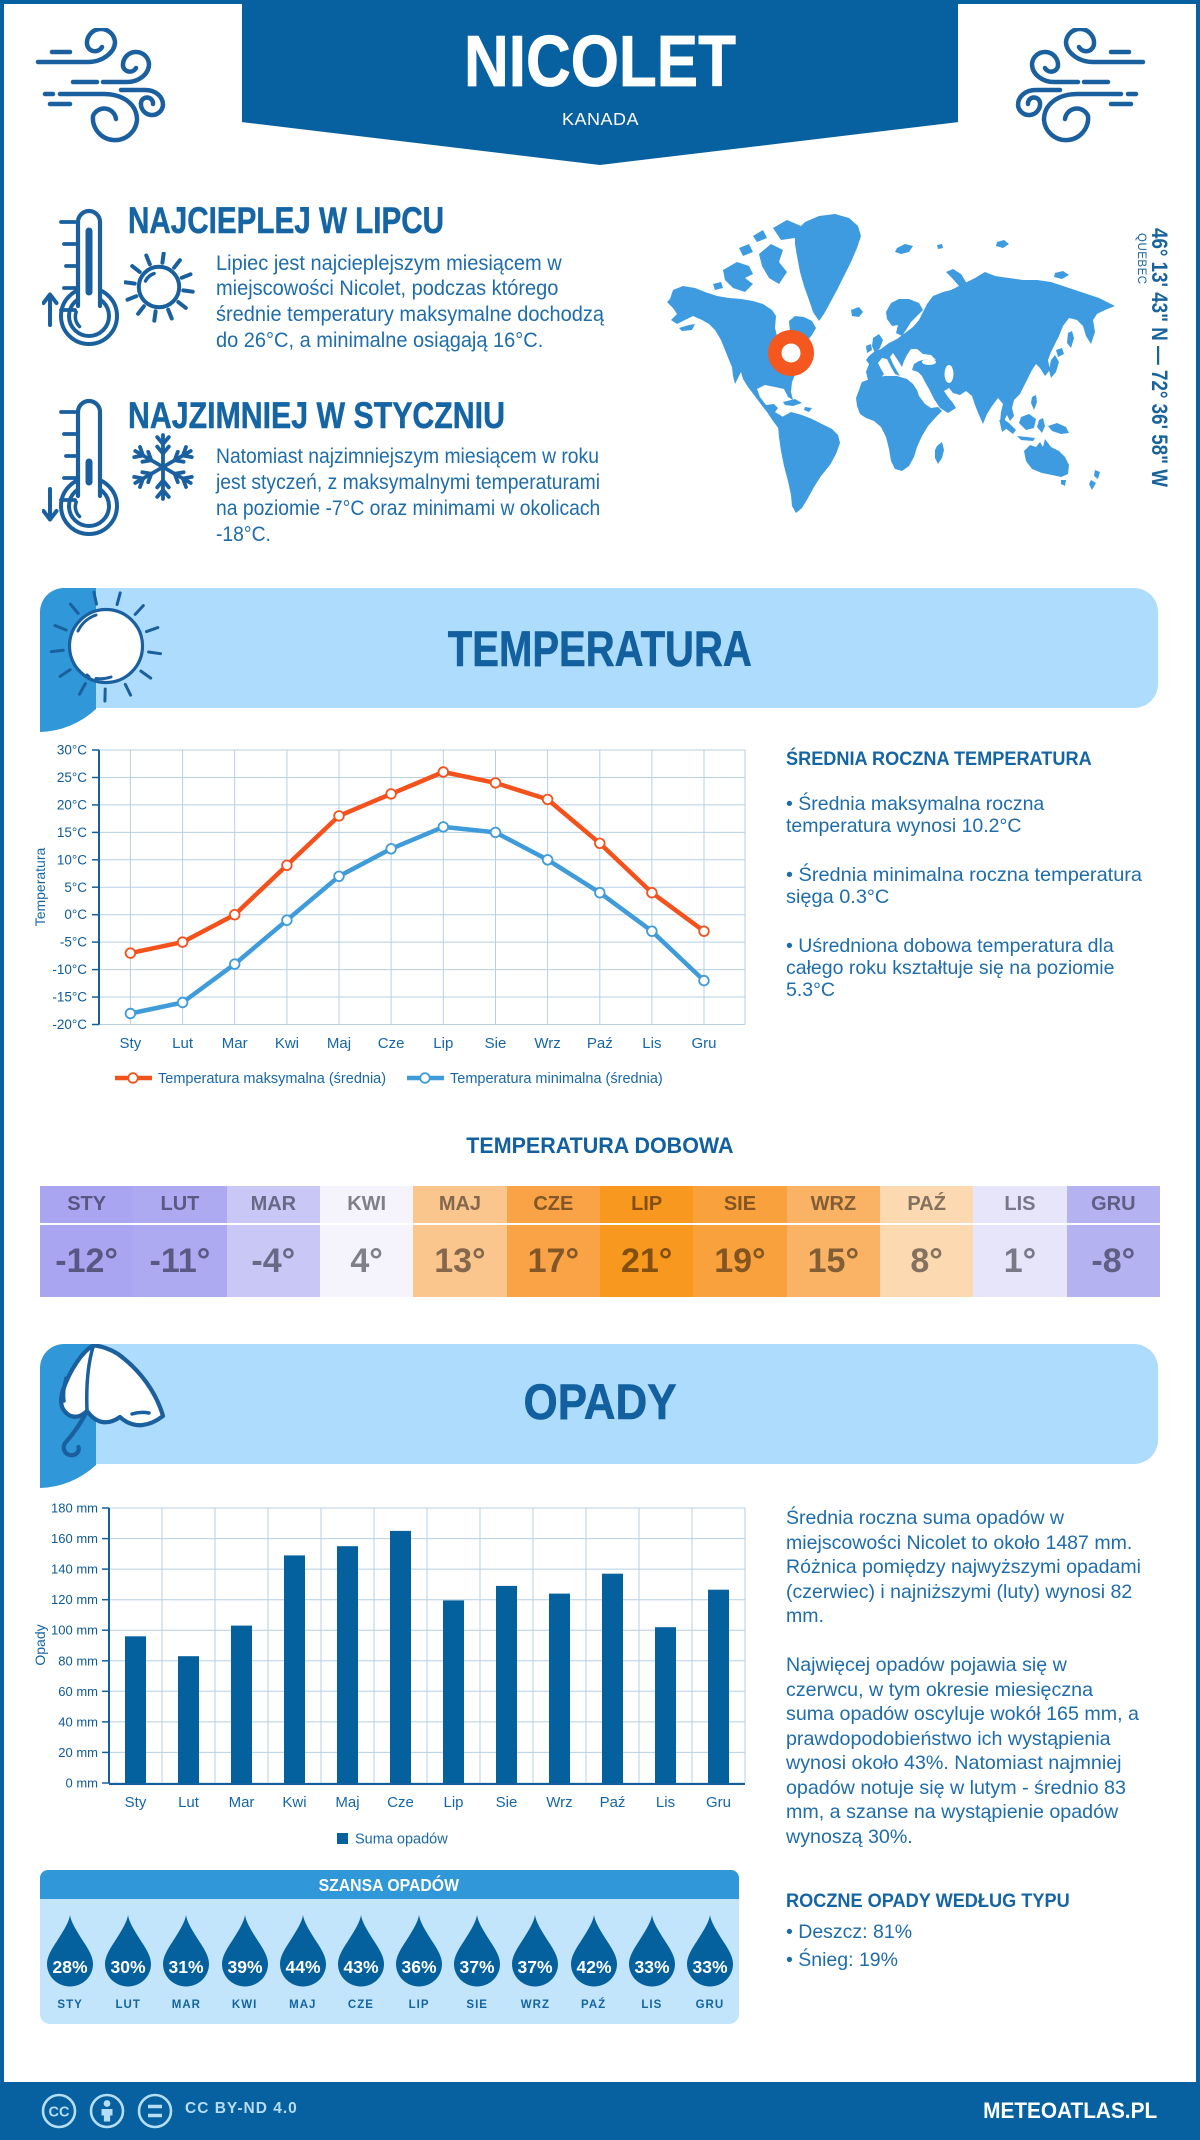 The width and height of the screenshot is (1200, 2140). Describe the element at coordinates (40, 1644) in the screenshot. I see `svg-text: Opady` at that location.